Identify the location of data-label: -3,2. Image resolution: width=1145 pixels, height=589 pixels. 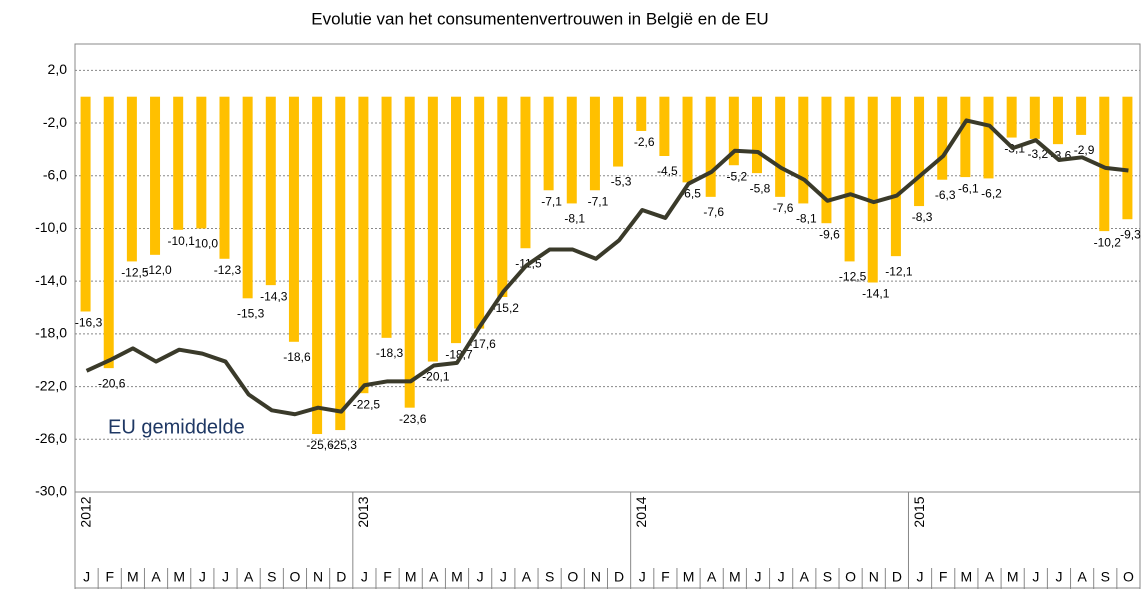
(1037, 154).